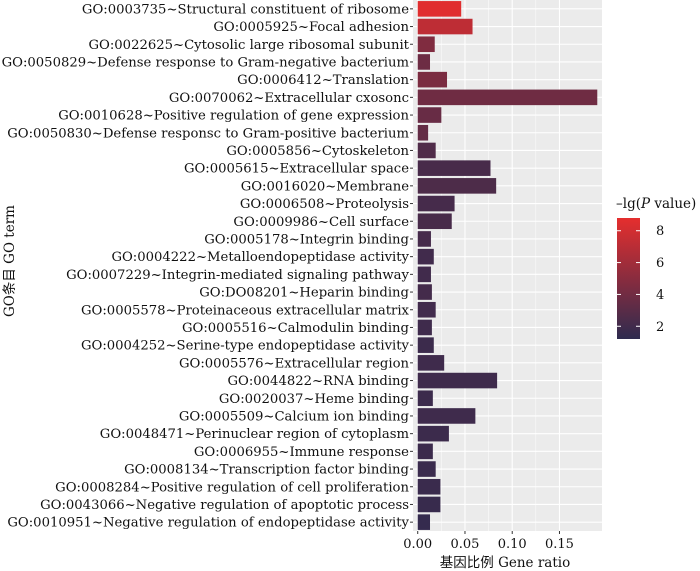  What do you see at coordinates (628, 278) in the screenshot?
I see `legend-colorbar` at bounding box center [628, 278].